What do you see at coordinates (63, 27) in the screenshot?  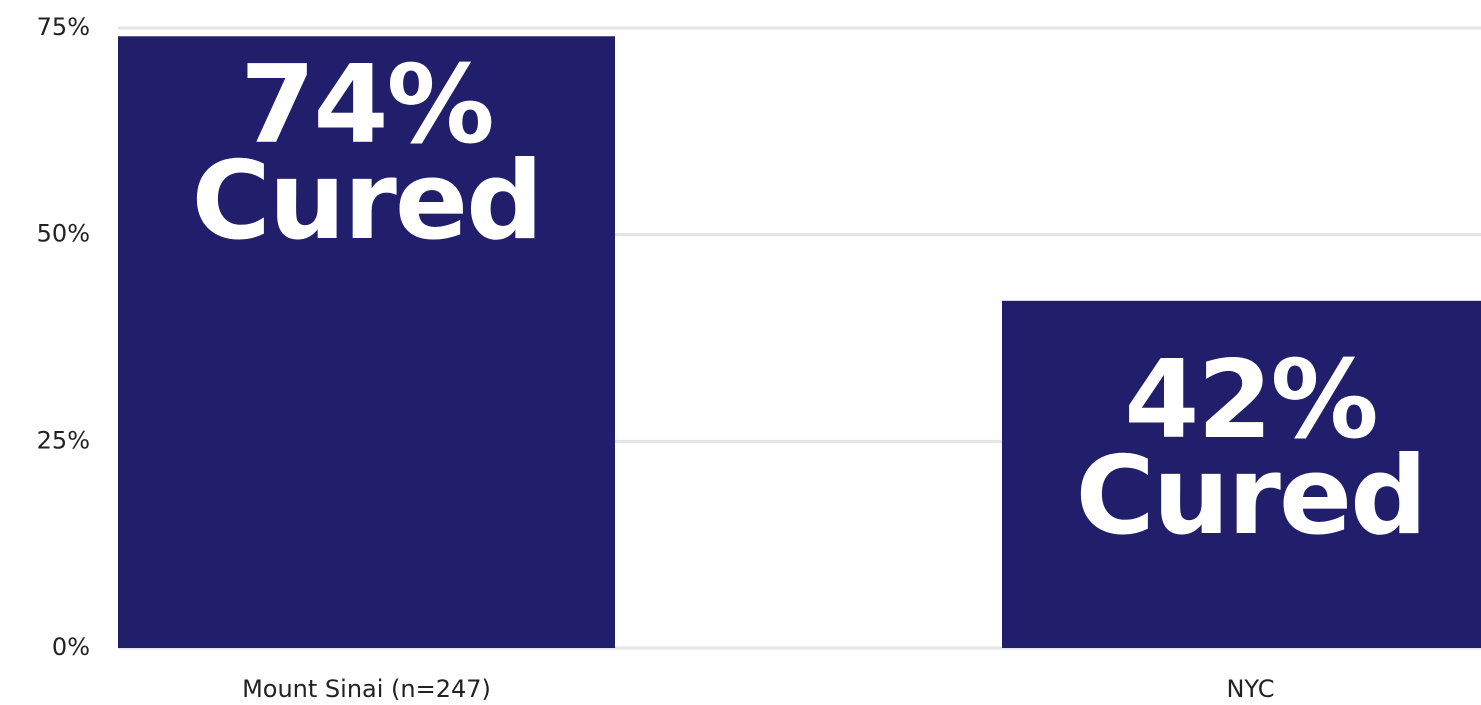 I see `y-tick-label: 75%` at bounding box center [63, 27].